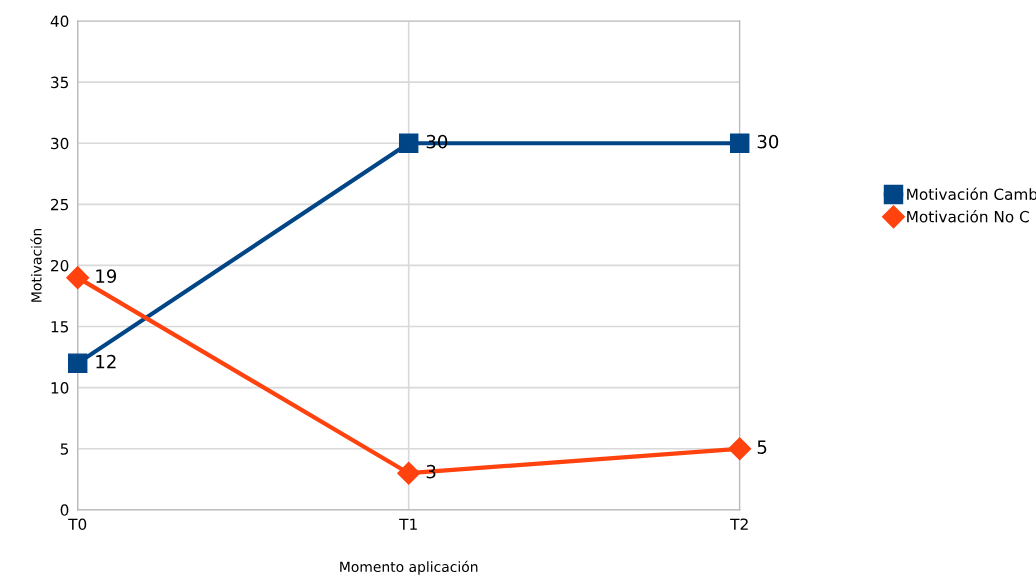 This screenshot has width=1036, height=584. Describe the element at coordinates (64, 510) in the screenshot. I see `y-tick-label: 0` at that location.